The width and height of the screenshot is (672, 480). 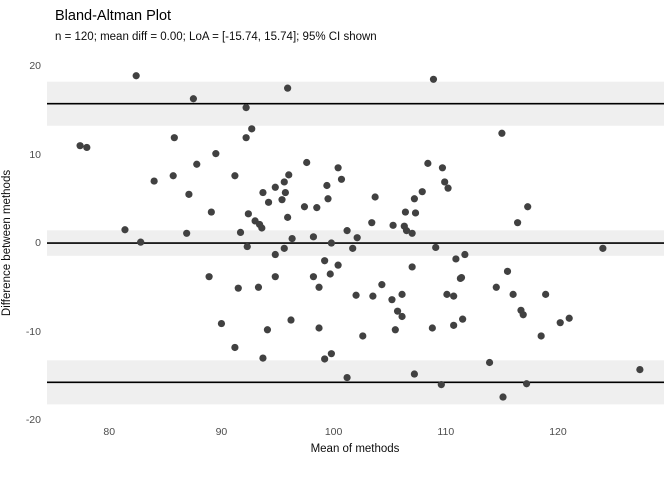 I want to click on x-tick-label: 80, so click(x=109, y=432).